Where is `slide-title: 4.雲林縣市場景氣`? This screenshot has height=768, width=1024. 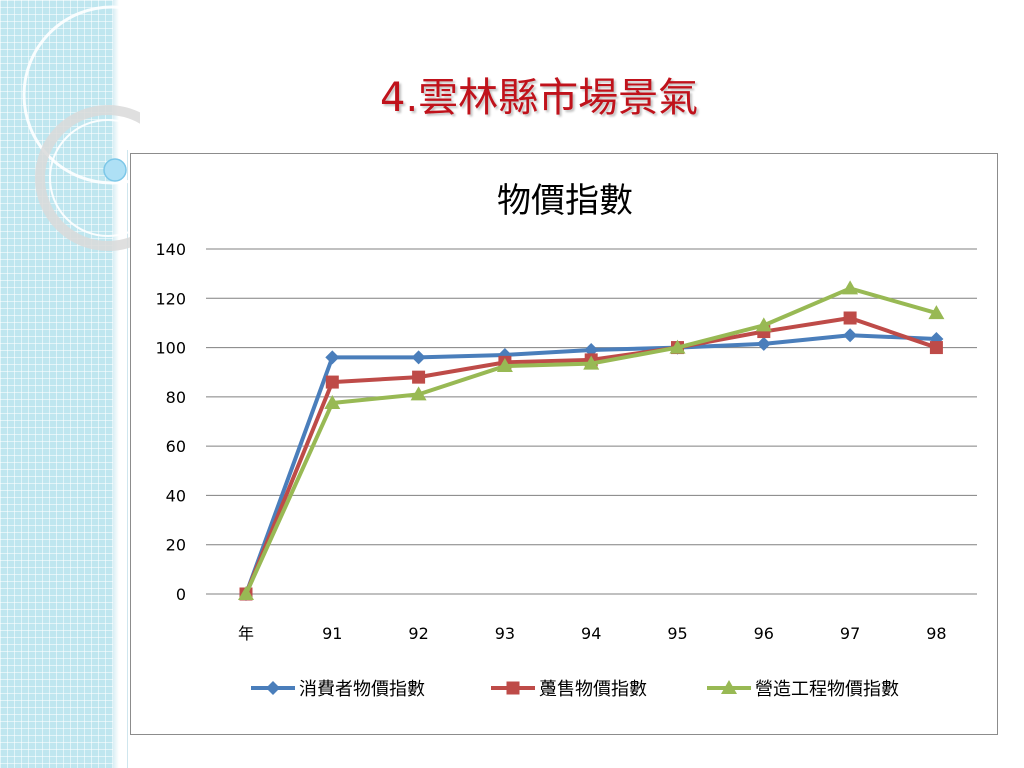
slide-title: 4.雲林縣市場景氣 is located at coordinates (539, 98).